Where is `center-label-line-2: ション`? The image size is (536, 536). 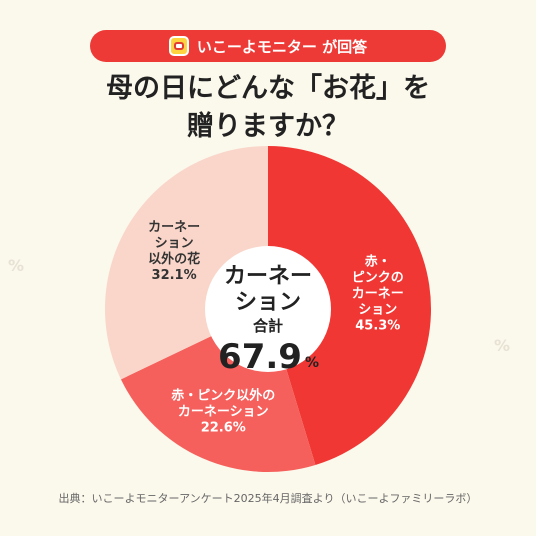
center-label-line-2: ション is located at coordinates (268, 302).